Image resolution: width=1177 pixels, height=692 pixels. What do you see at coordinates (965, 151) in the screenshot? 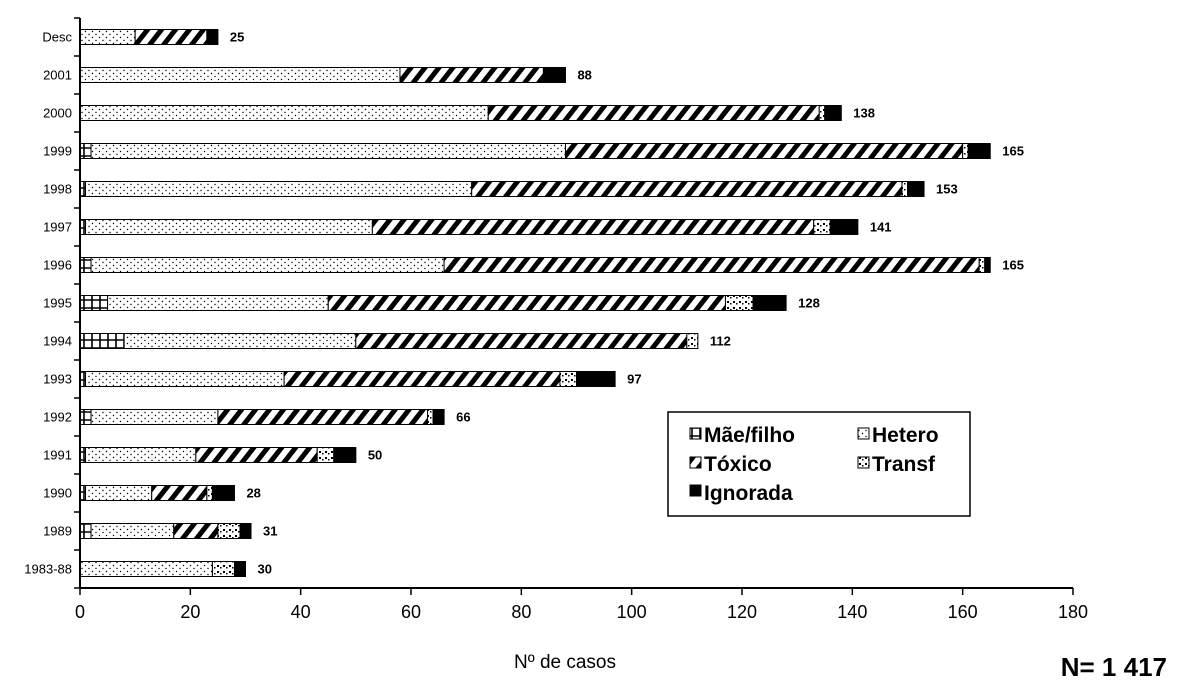
I see `bar-1999-transf` at bounding box center [965, 151].